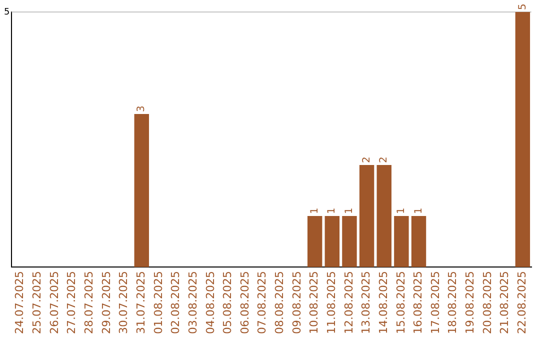 The height and width of the screenshot is (340, 540). What do you see at coordinates (435, 302) in the screenshot?
I see `x-tick-label: 17.08.2025` at bounding box center [435, 302].